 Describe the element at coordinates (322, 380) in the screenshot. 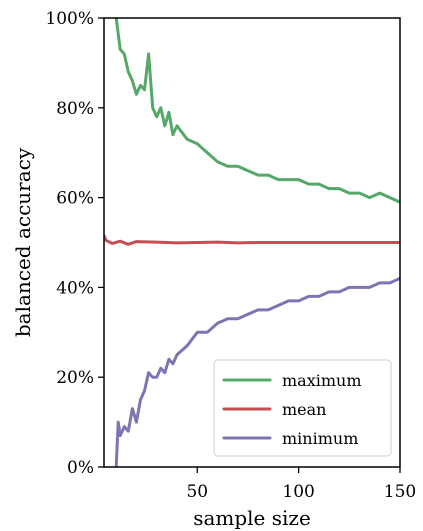

I see `legend-label-maximum: maximum` at that location.